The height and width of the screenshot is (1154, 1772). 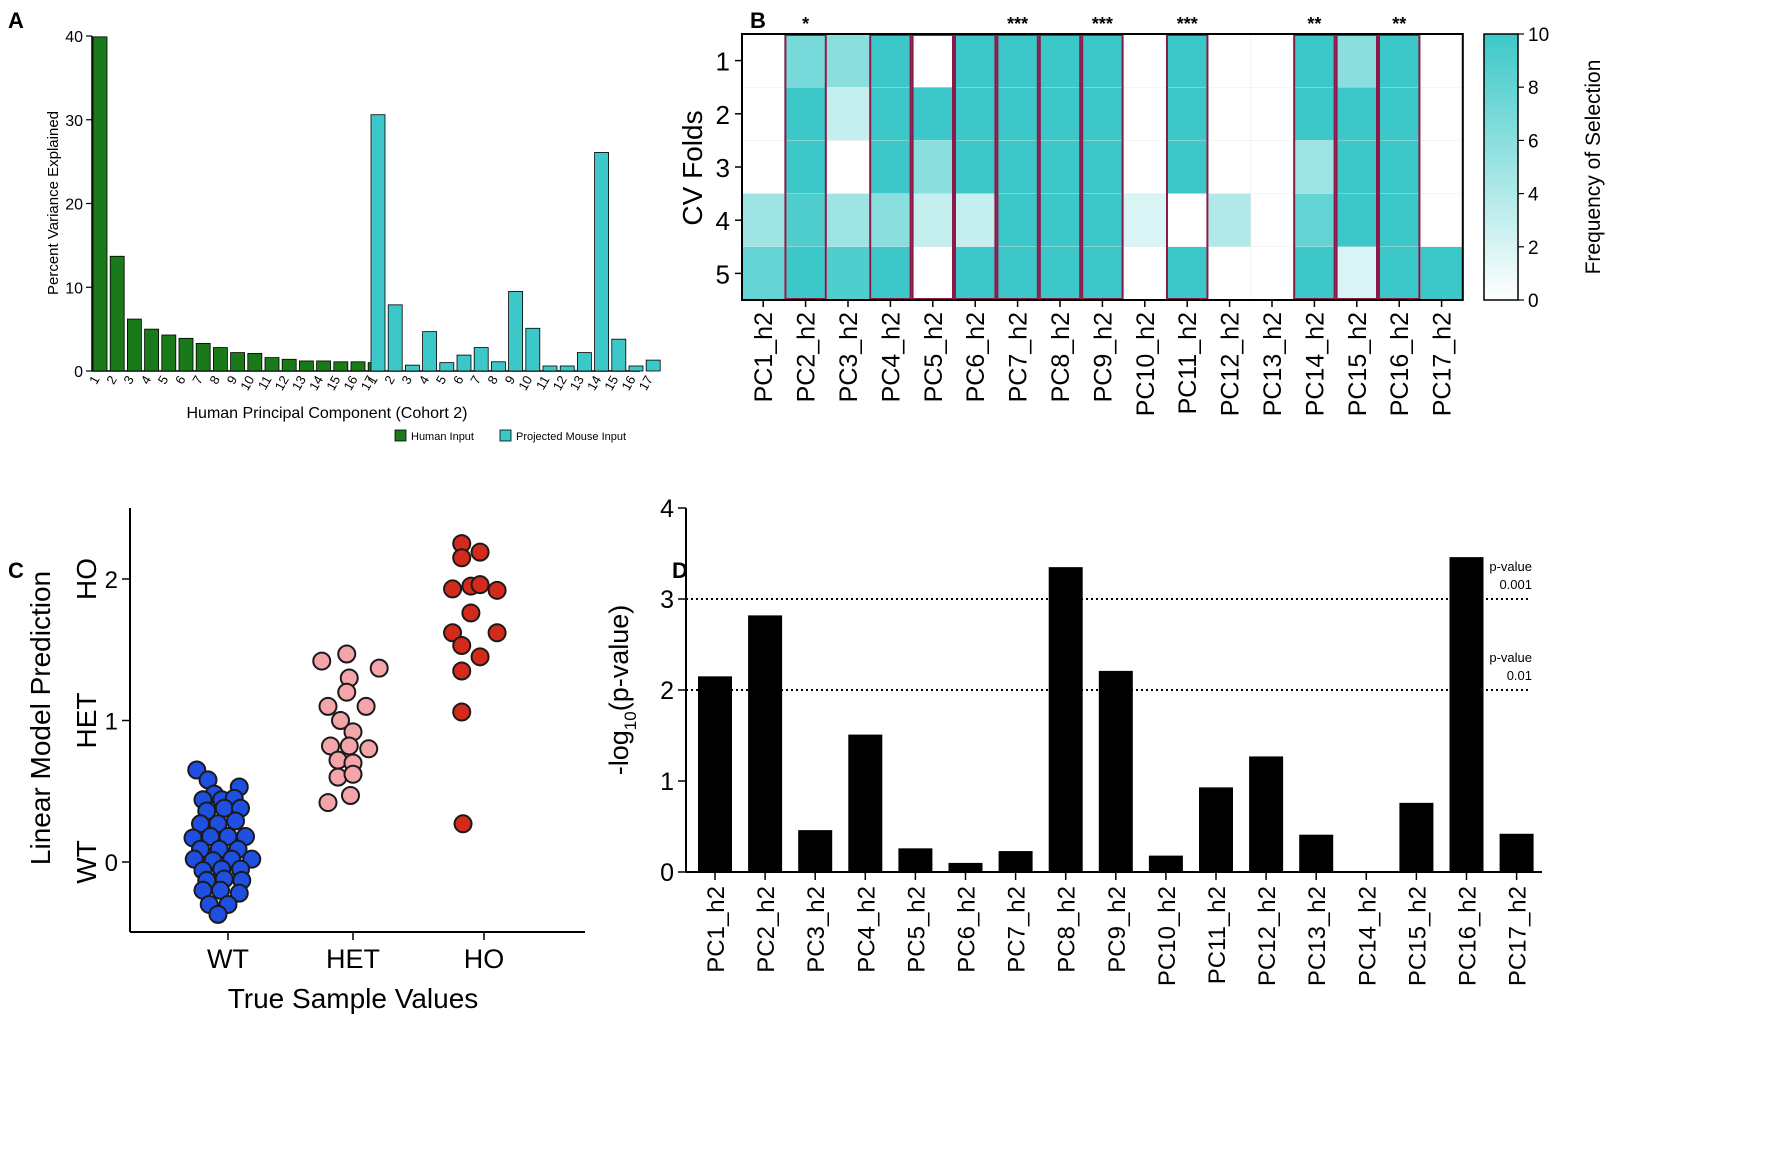 I want to click on panel-d-x-tick-label-pc16-h2: PC16_h2, so click(x=1468, y=936).